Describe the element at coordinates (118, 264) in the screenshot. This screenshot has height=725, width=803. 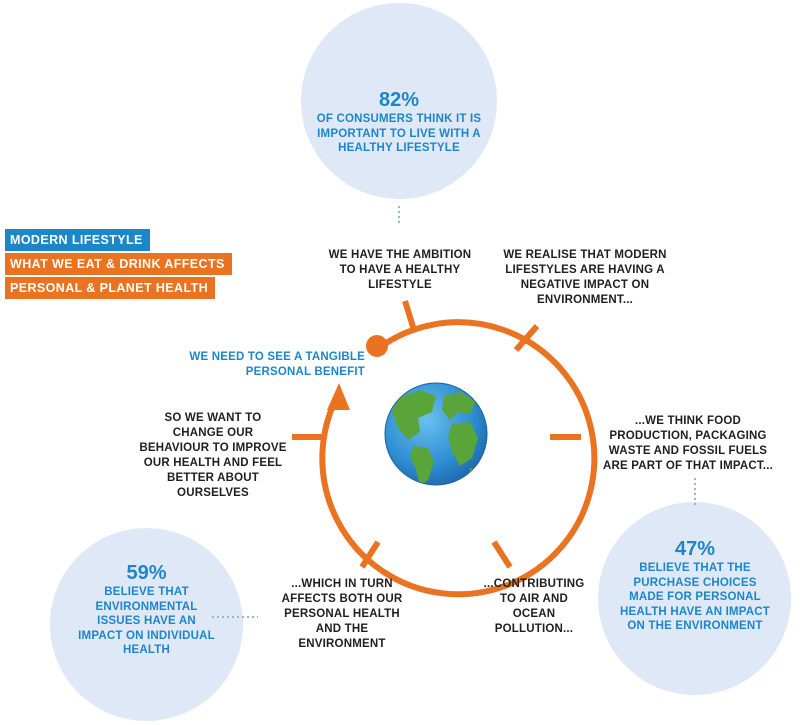
I see `tag-what-we-eat: WHAT WE EAT & DRINK AFFECTS` at that location.